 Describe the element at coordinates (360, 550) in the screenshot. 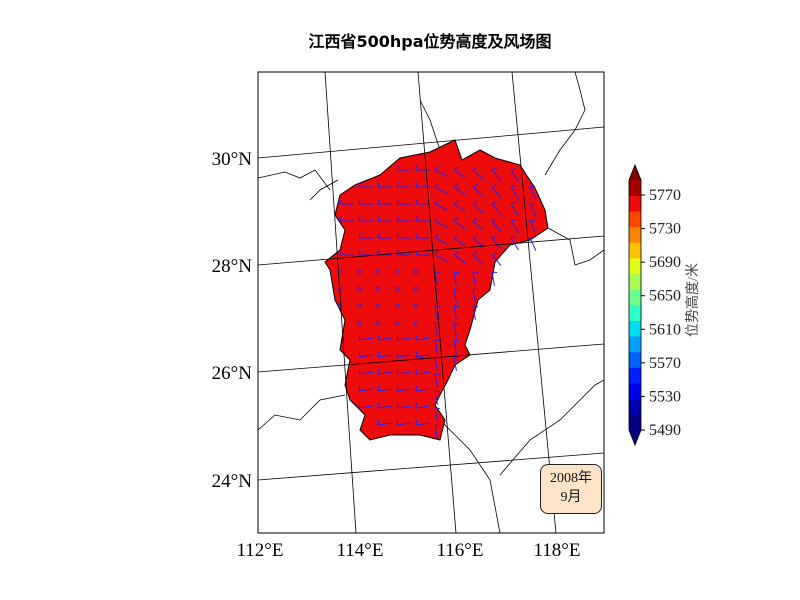

I see `lon-label: 114°E` at that location.